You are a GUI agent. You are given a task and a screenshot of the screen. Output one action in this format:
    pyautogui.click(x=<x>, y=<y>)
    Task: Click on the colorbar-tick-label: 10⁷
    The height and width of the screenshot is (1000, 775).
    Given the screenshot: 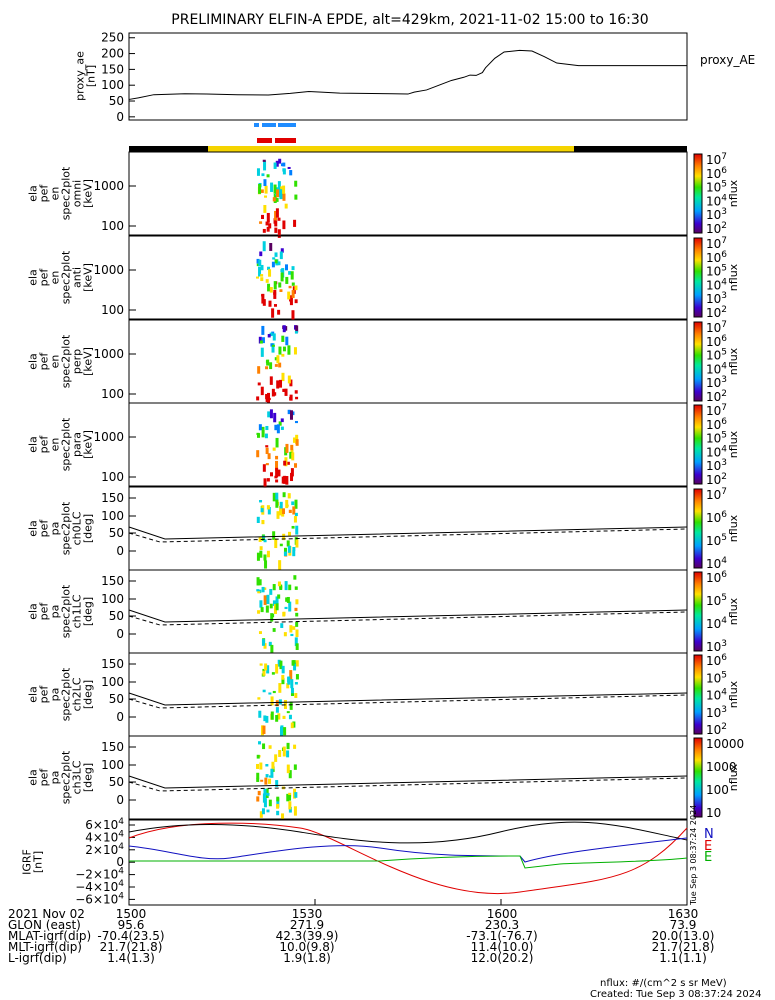 What is the action you would take?
    pyautogui.click(x=716, y=159)
    